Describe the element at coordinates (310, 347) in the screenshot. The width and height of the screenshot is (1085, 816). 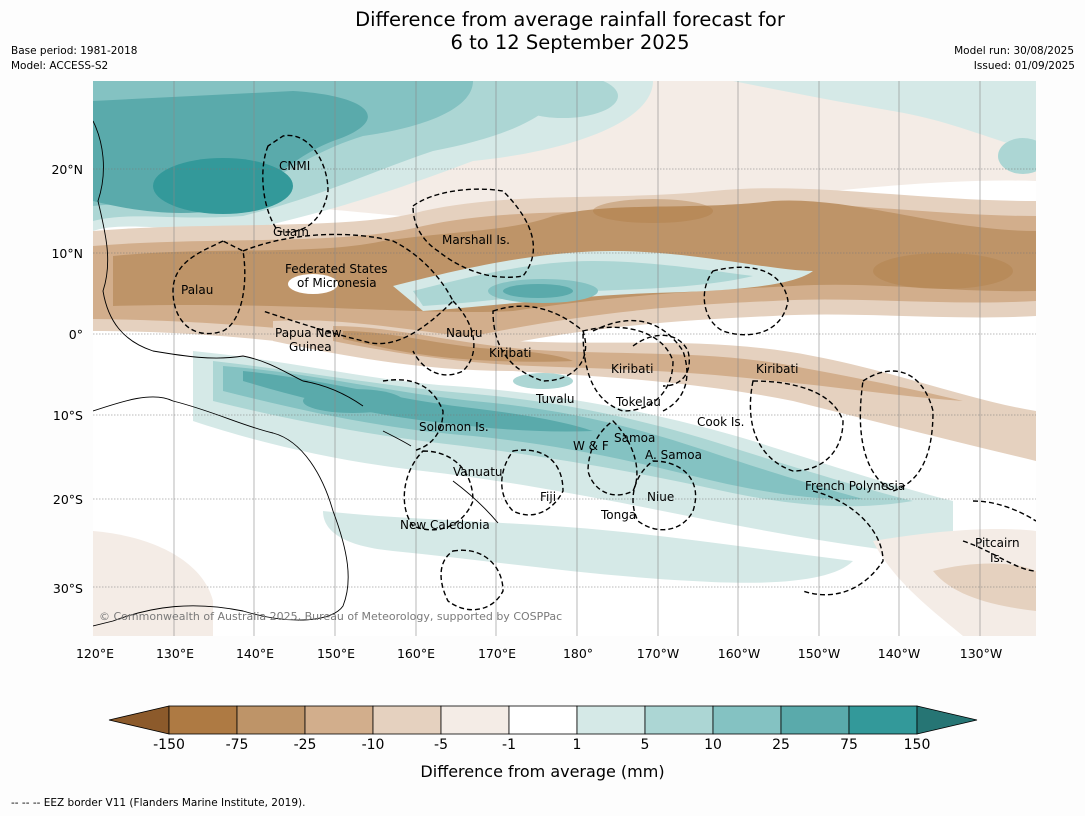
I see `label-png-line2: Guinea` at that location.